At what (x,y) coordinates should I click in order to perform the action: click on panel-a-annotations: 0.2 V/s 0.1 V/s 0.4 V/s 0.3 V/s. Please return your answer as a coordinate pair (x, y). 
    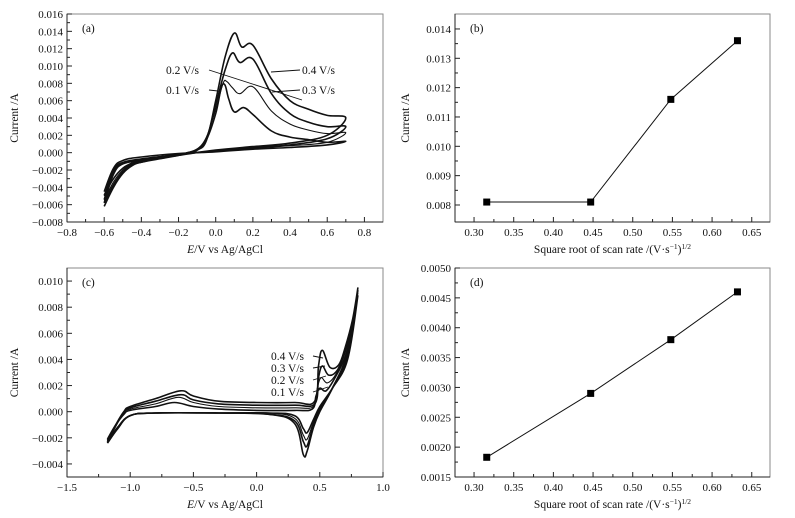
    Looking at the image, I should click on (251, 83).